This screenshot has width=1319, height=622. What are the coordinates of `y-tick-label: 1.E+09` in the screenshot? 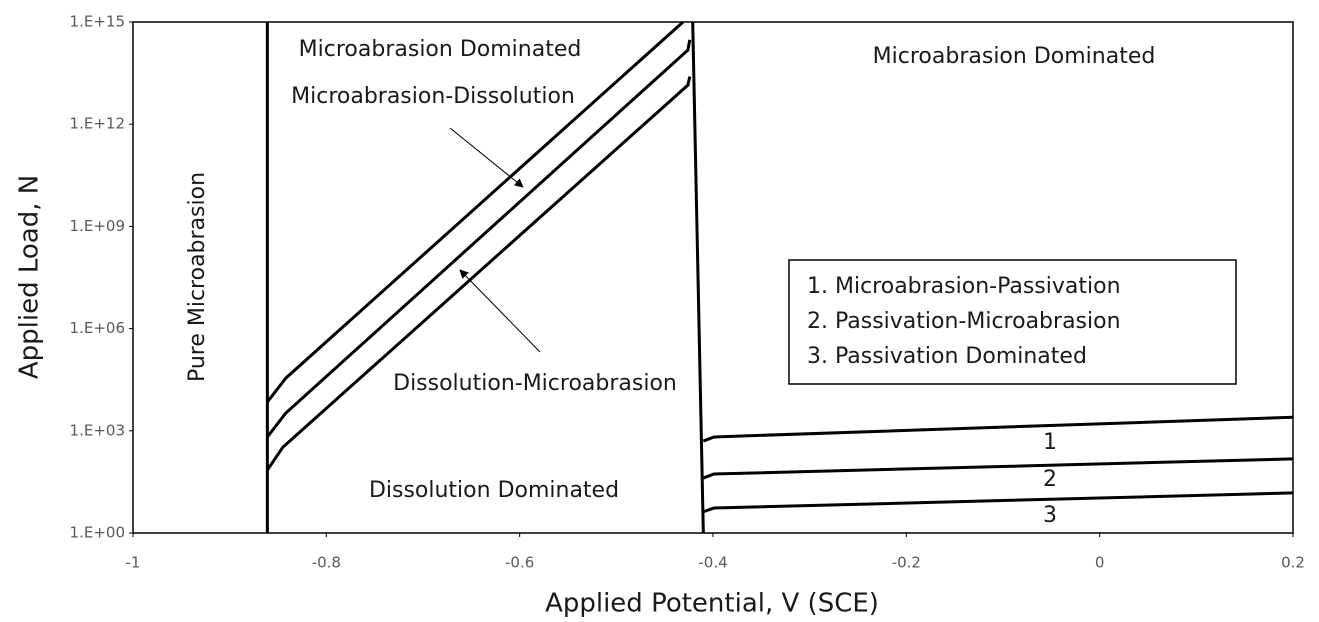 It's located at (97, 226).